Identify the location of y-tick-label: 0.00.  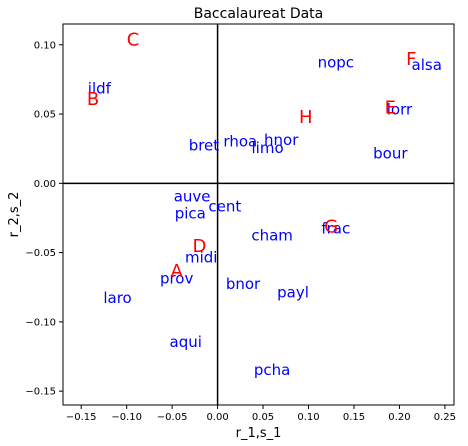
(45, 184).